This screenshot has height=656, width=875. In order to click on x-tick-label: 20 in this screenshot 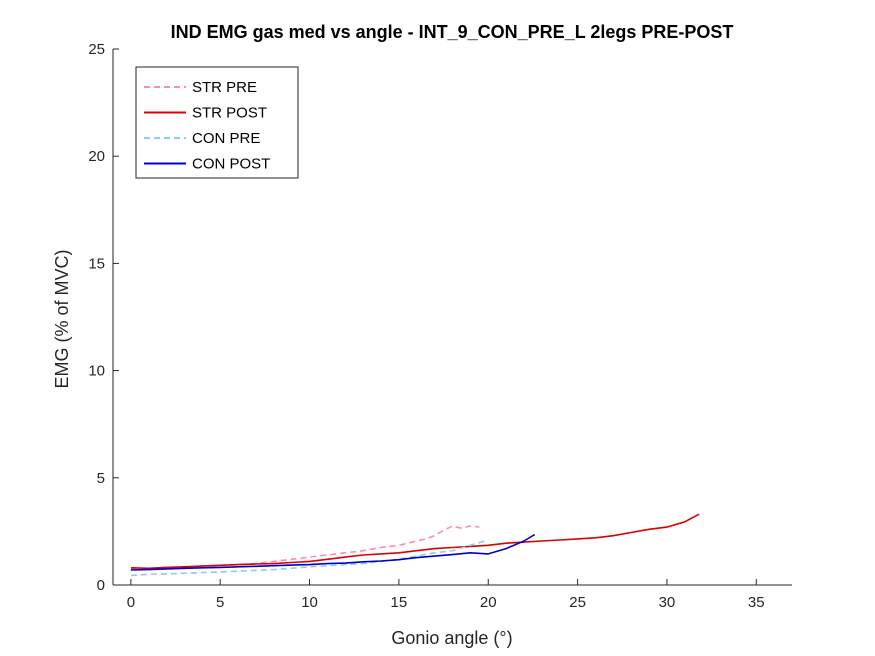, I will do `click(488, 602)`.